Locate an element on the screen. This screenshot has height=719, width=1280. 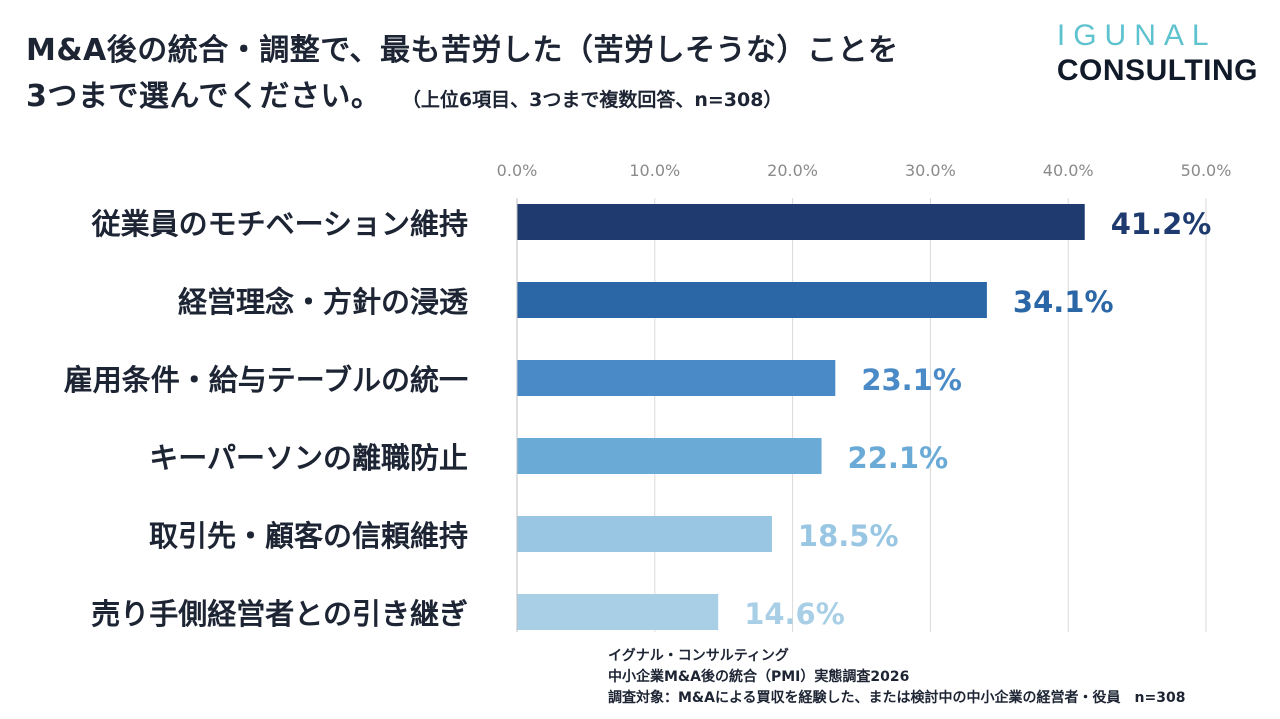
logo-line2: CONSULTING is located at coordinates (1157, 70).